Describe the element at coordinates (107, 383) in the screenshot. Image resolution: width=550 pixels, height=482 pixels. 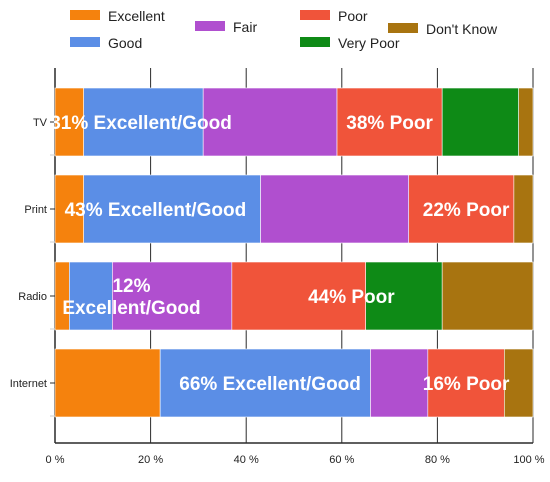
I see `bar-internet-excellent` at that location.